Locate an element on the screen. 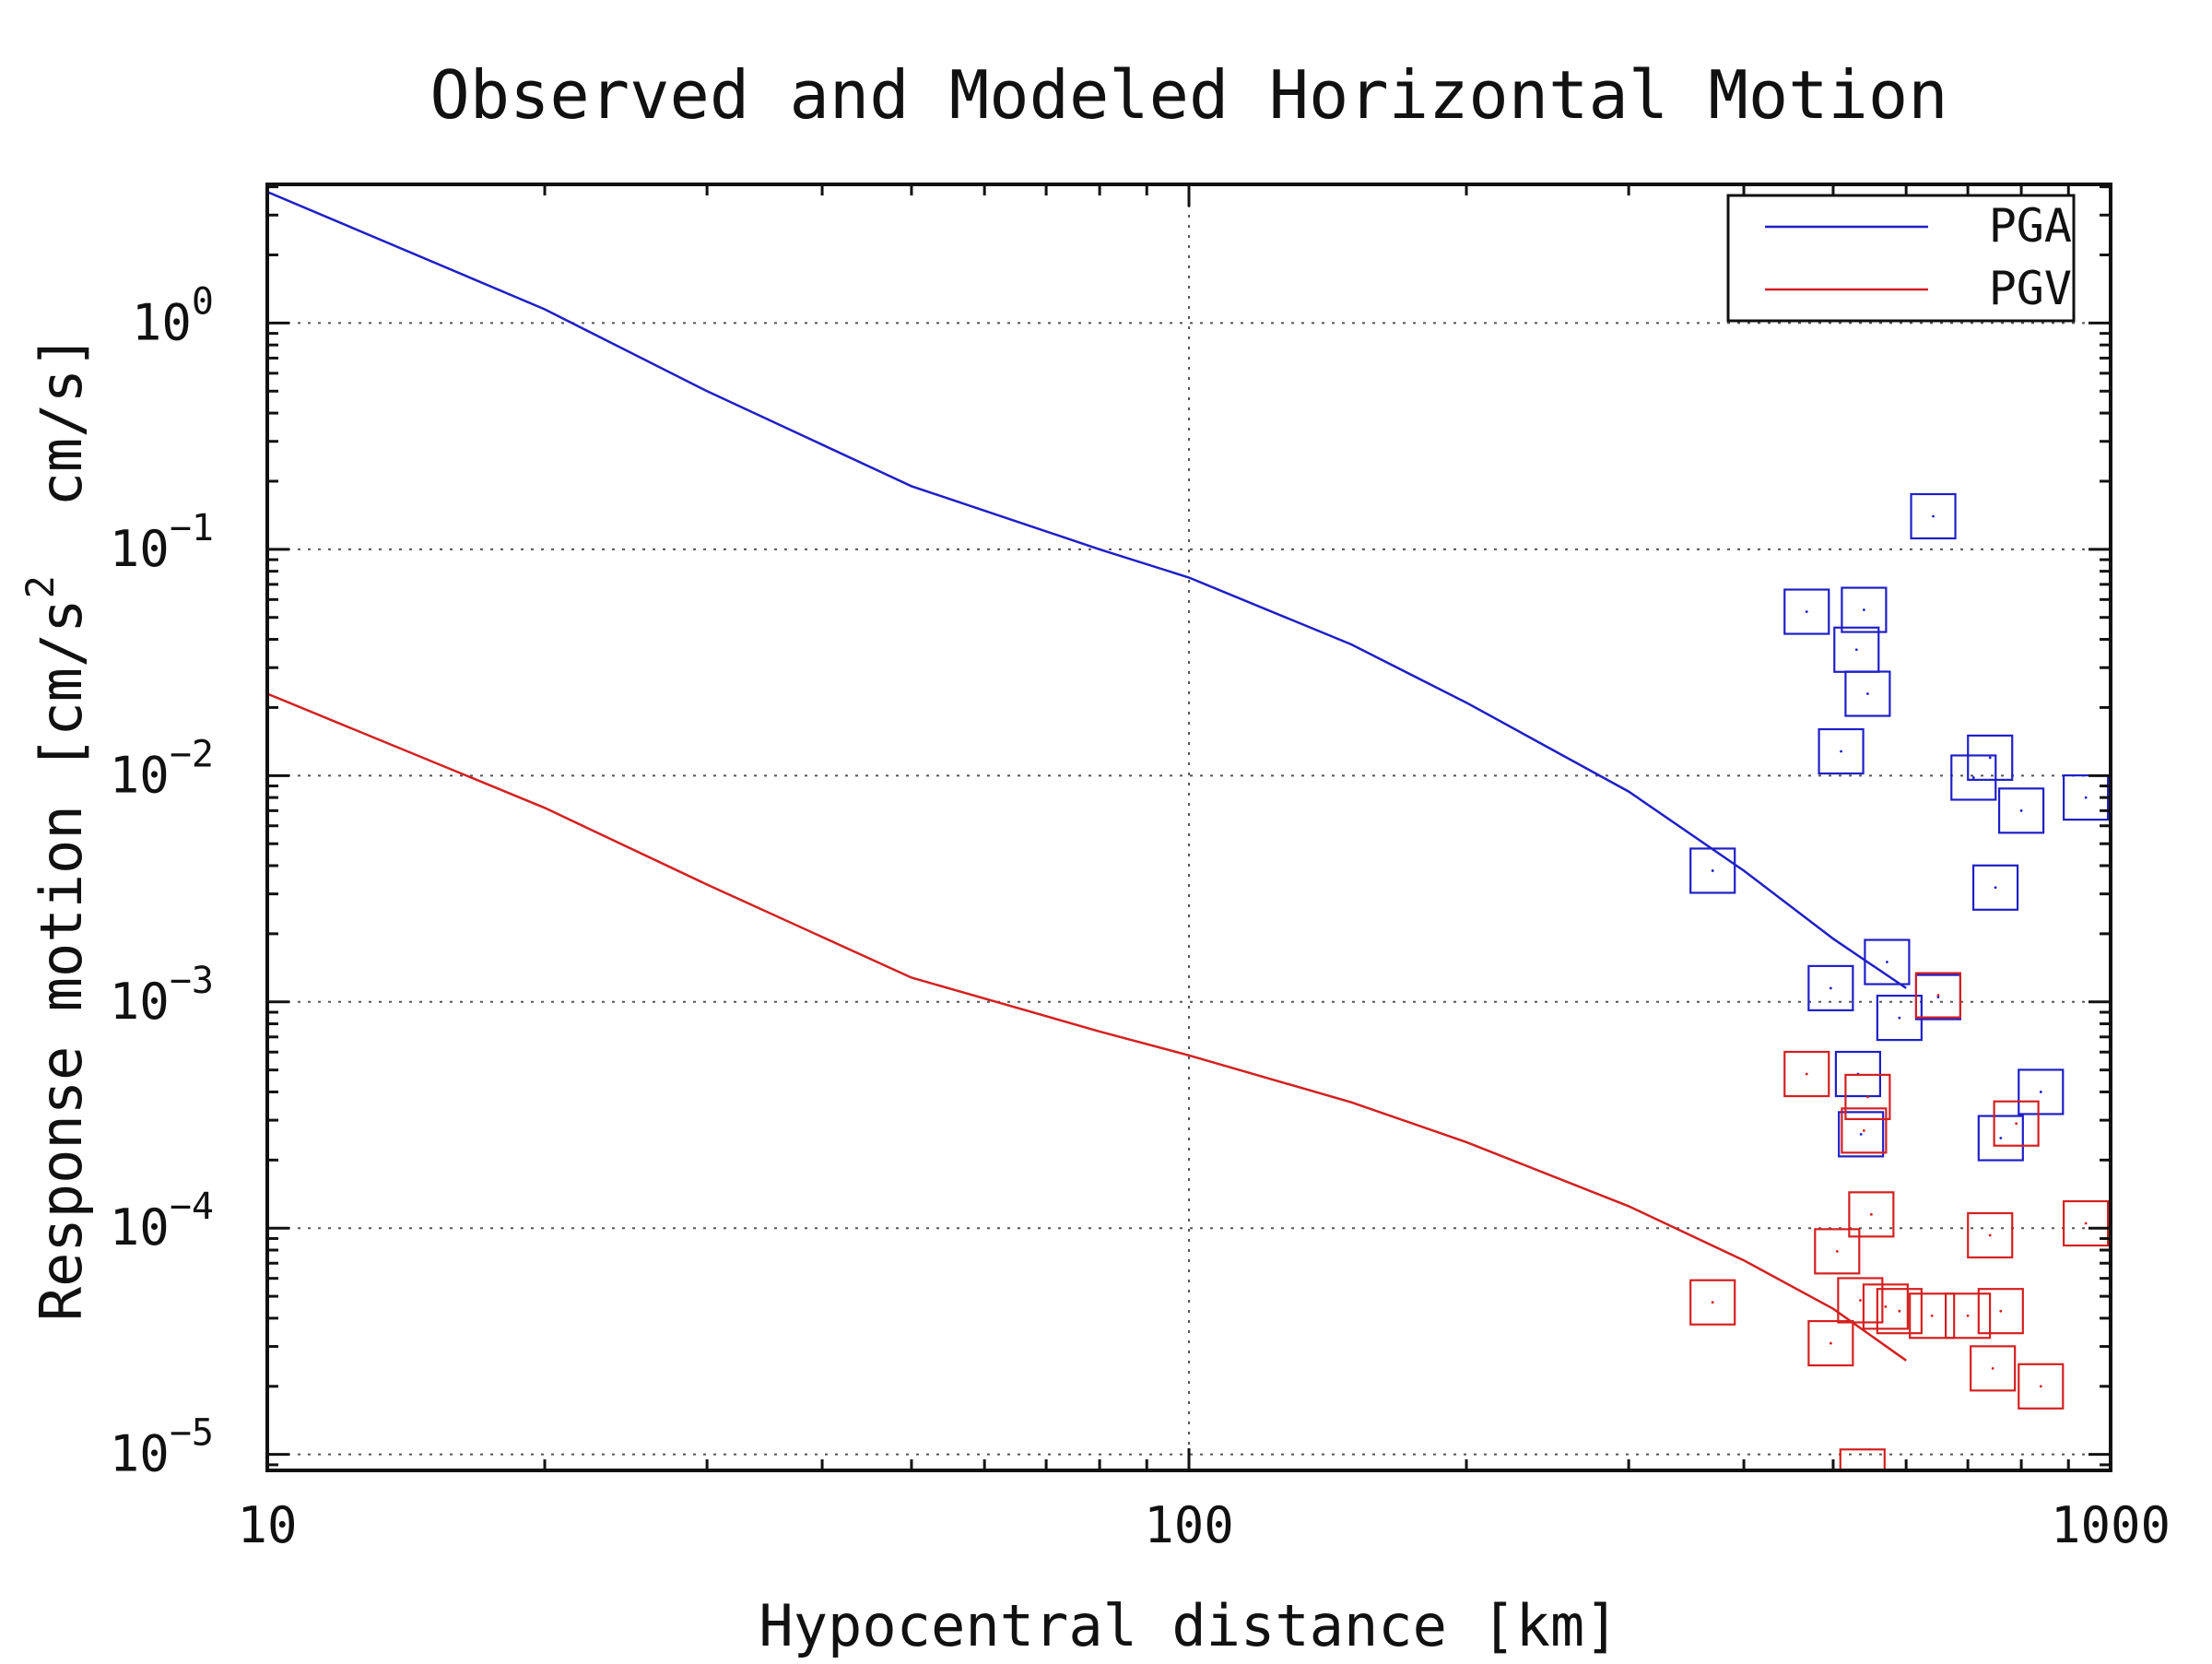 Image resolution: width=2212 pixels, height=1664 pixels. y-tick-label: 10⁻¹ is located at coordinates (162, 542).